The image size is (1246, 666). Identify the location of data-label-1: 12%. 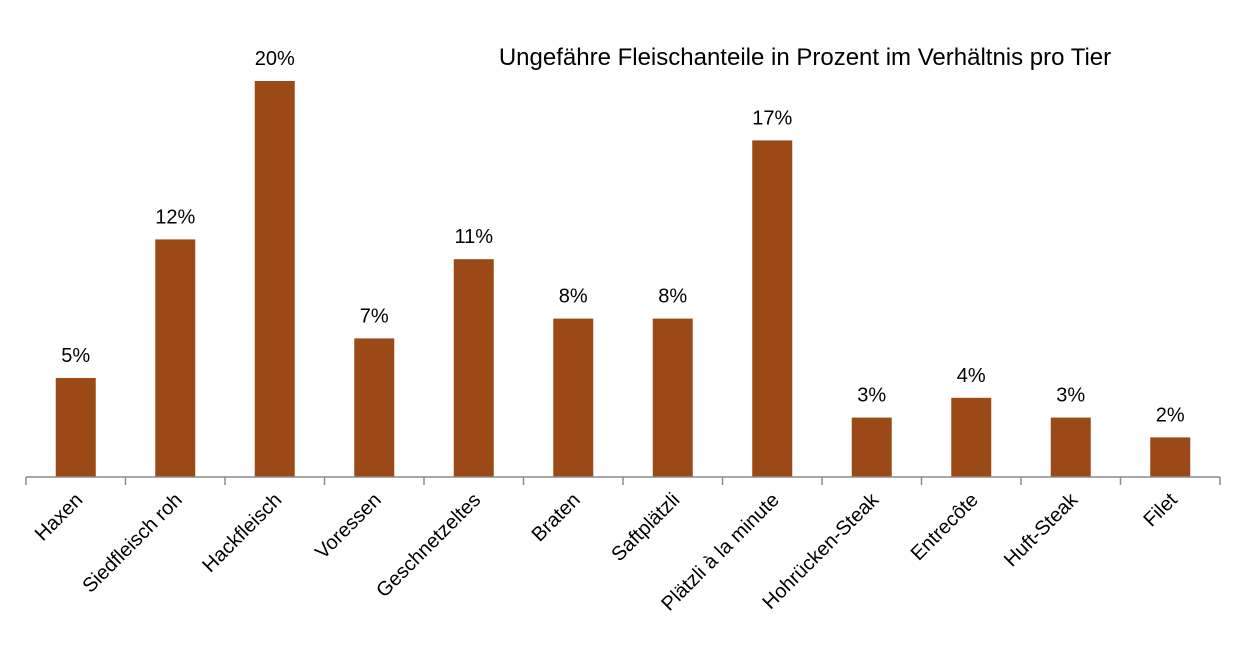
(175, 217).